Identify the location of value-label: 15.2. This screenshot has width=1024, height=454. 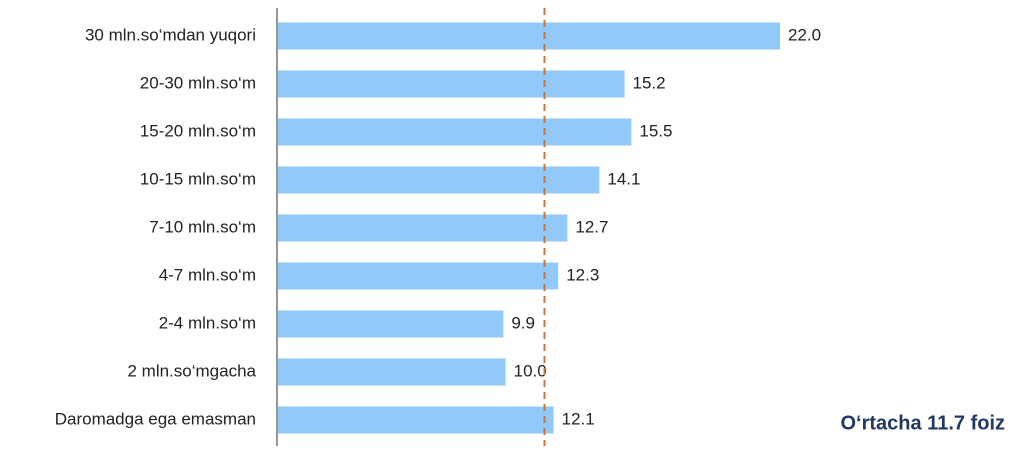
(649, 82).